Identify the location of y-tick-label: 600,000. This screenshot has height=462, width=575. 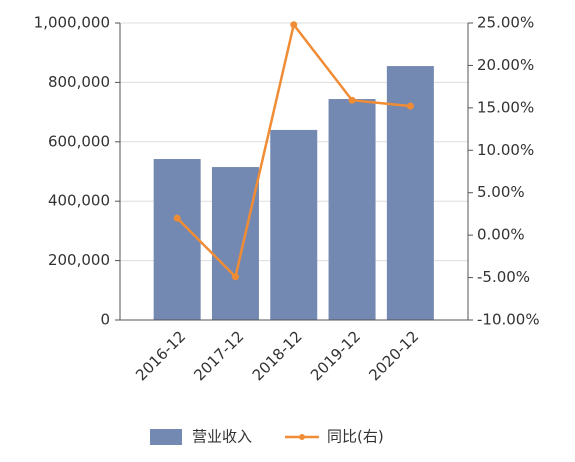
(79, 141).